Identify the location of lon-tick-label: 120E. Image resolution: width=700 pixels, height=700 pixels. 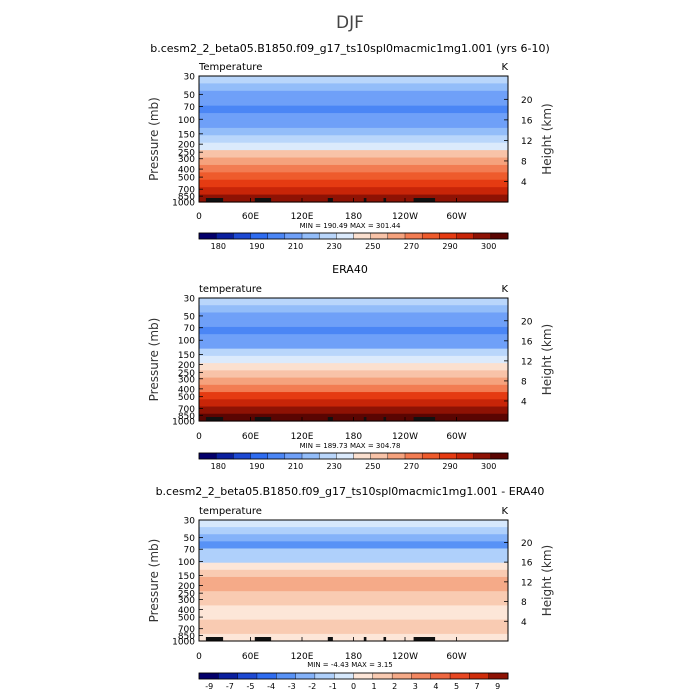
(302, 217).